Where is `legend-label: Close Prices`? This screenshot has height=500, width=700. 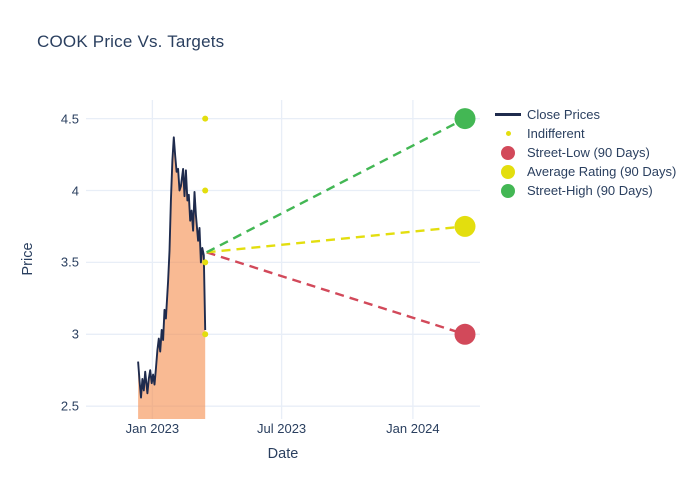
legend-label: Close Prices is located at coordinates (563, 114).